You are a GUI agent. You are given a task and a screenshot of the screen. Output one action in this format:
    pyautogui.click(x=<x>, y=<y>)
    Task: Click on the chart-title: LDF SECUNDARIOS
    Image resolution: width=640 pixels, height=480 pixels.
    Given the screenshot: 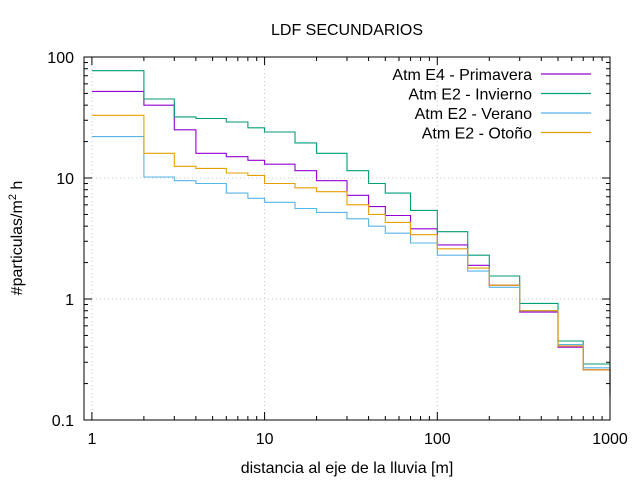 What is the action you would take?
    pyautogui.click(x=347, y=30)
    